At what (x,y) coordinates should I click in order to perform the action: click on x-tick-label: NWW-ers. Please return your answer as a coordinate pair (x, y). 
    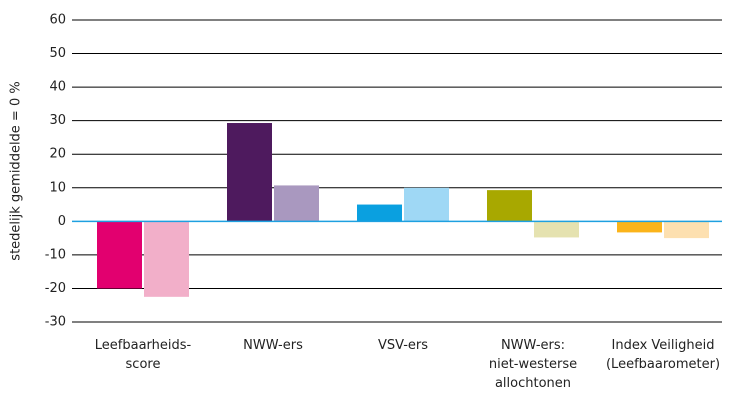
    Looking at the image, I should click on (273, 345).